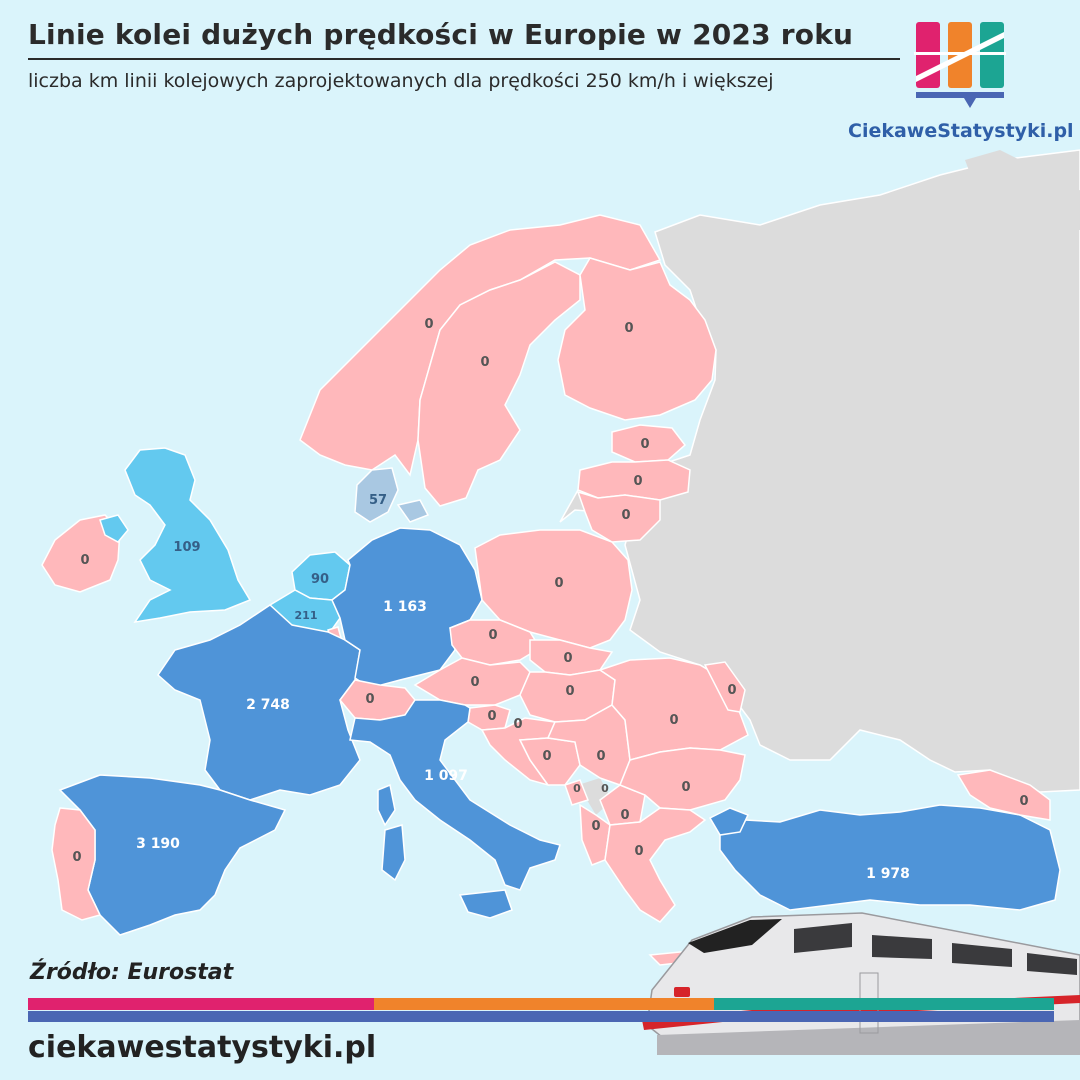 The image size is (1080, 1080). I want to click on country-moldova, so click(724, 687).